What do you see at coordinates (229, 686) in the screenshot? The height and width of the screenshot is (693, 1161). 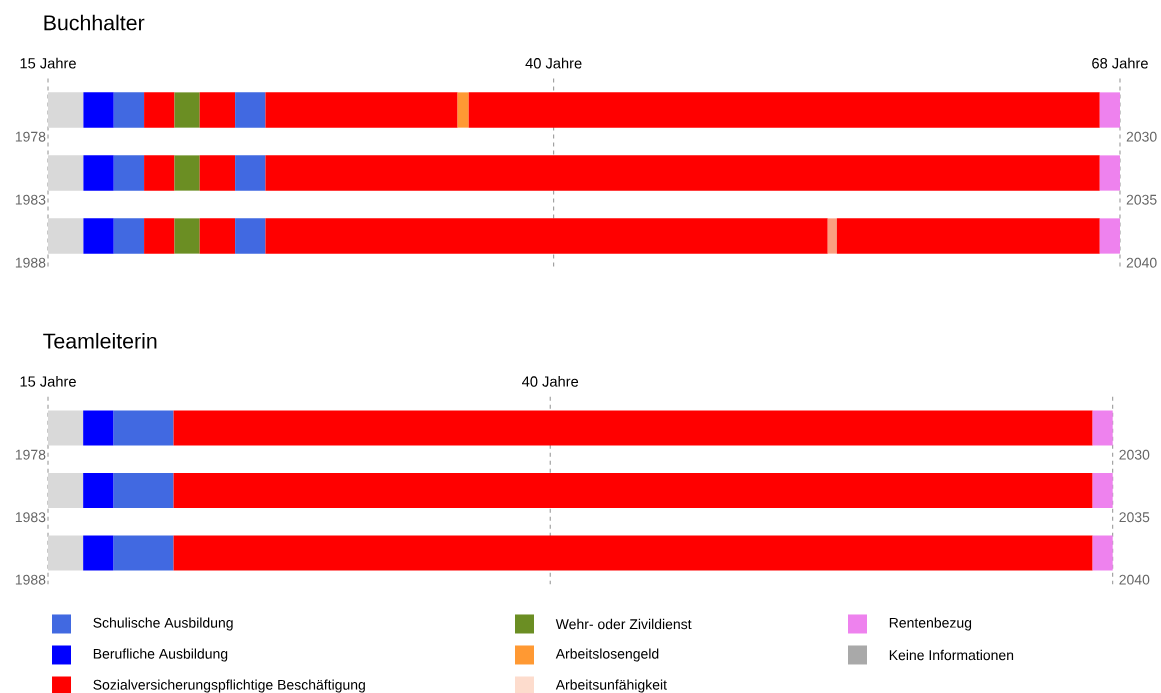 I see `legend-label: Sozialversicherungspflichtige Beschäftigung` at bounding box center [229, 686].